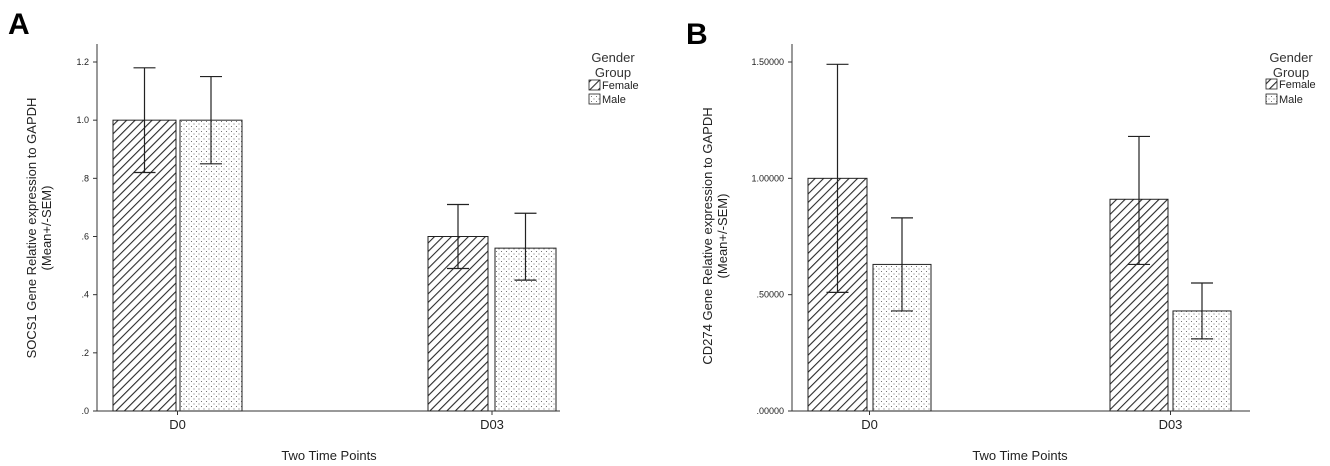  What do you see at coordinates (31, 228) in the screenshot?
I see `y-axis-title-line1: SOCS1 Gene Relative expression to GAPDH` at bounding box center [31, 228].